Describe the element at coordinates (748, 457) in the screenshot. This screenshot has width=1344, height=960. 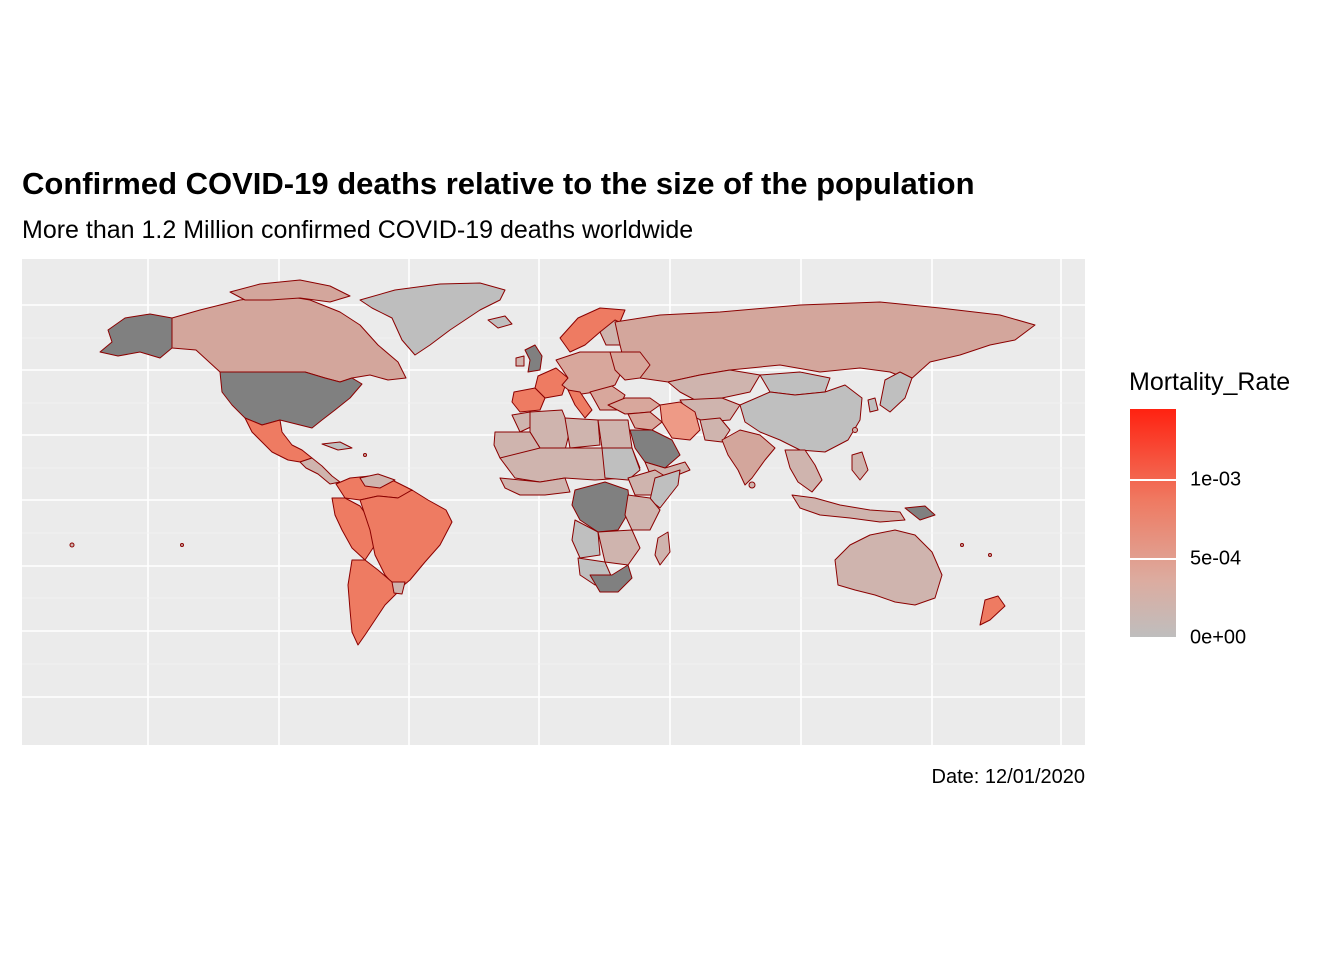
I see `country-india` at that location.